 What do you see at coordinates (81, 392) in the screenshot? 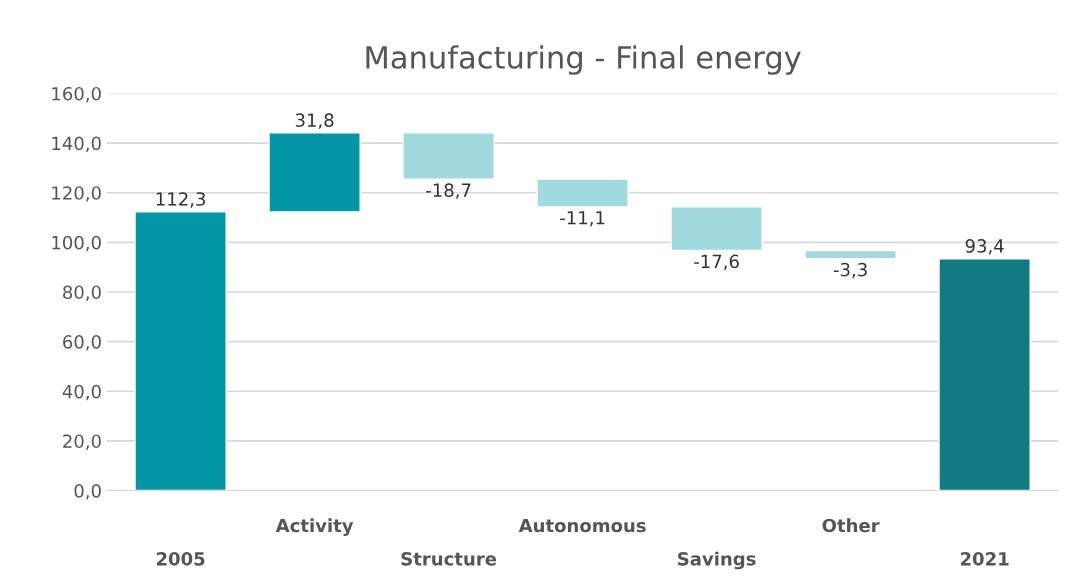
I see `y-tick-label: 40,0` at bounding box center [81, 392].